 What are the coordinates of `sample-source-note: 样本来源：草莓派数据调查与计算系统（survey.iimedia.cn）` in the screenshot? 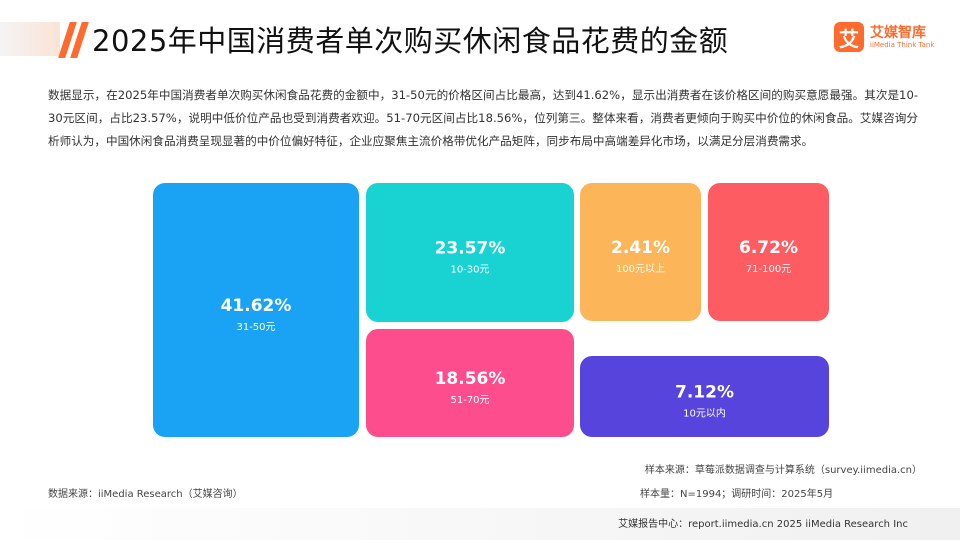 It's located at (783, 470).